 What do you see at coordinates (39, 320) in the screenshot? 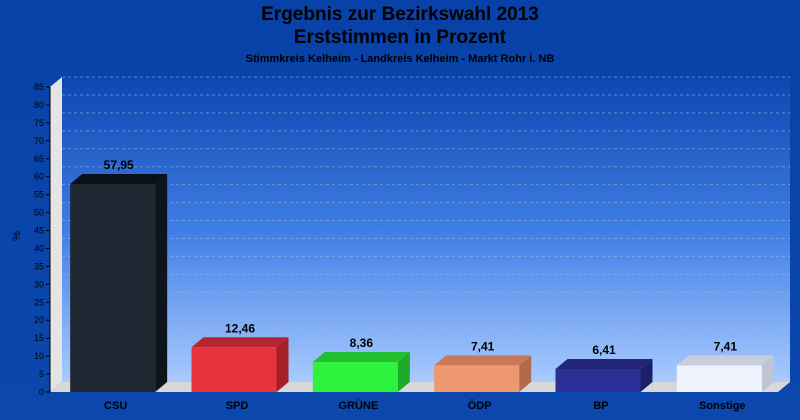
I see `y-tick-label: 20` at bounding box center [39, 320].